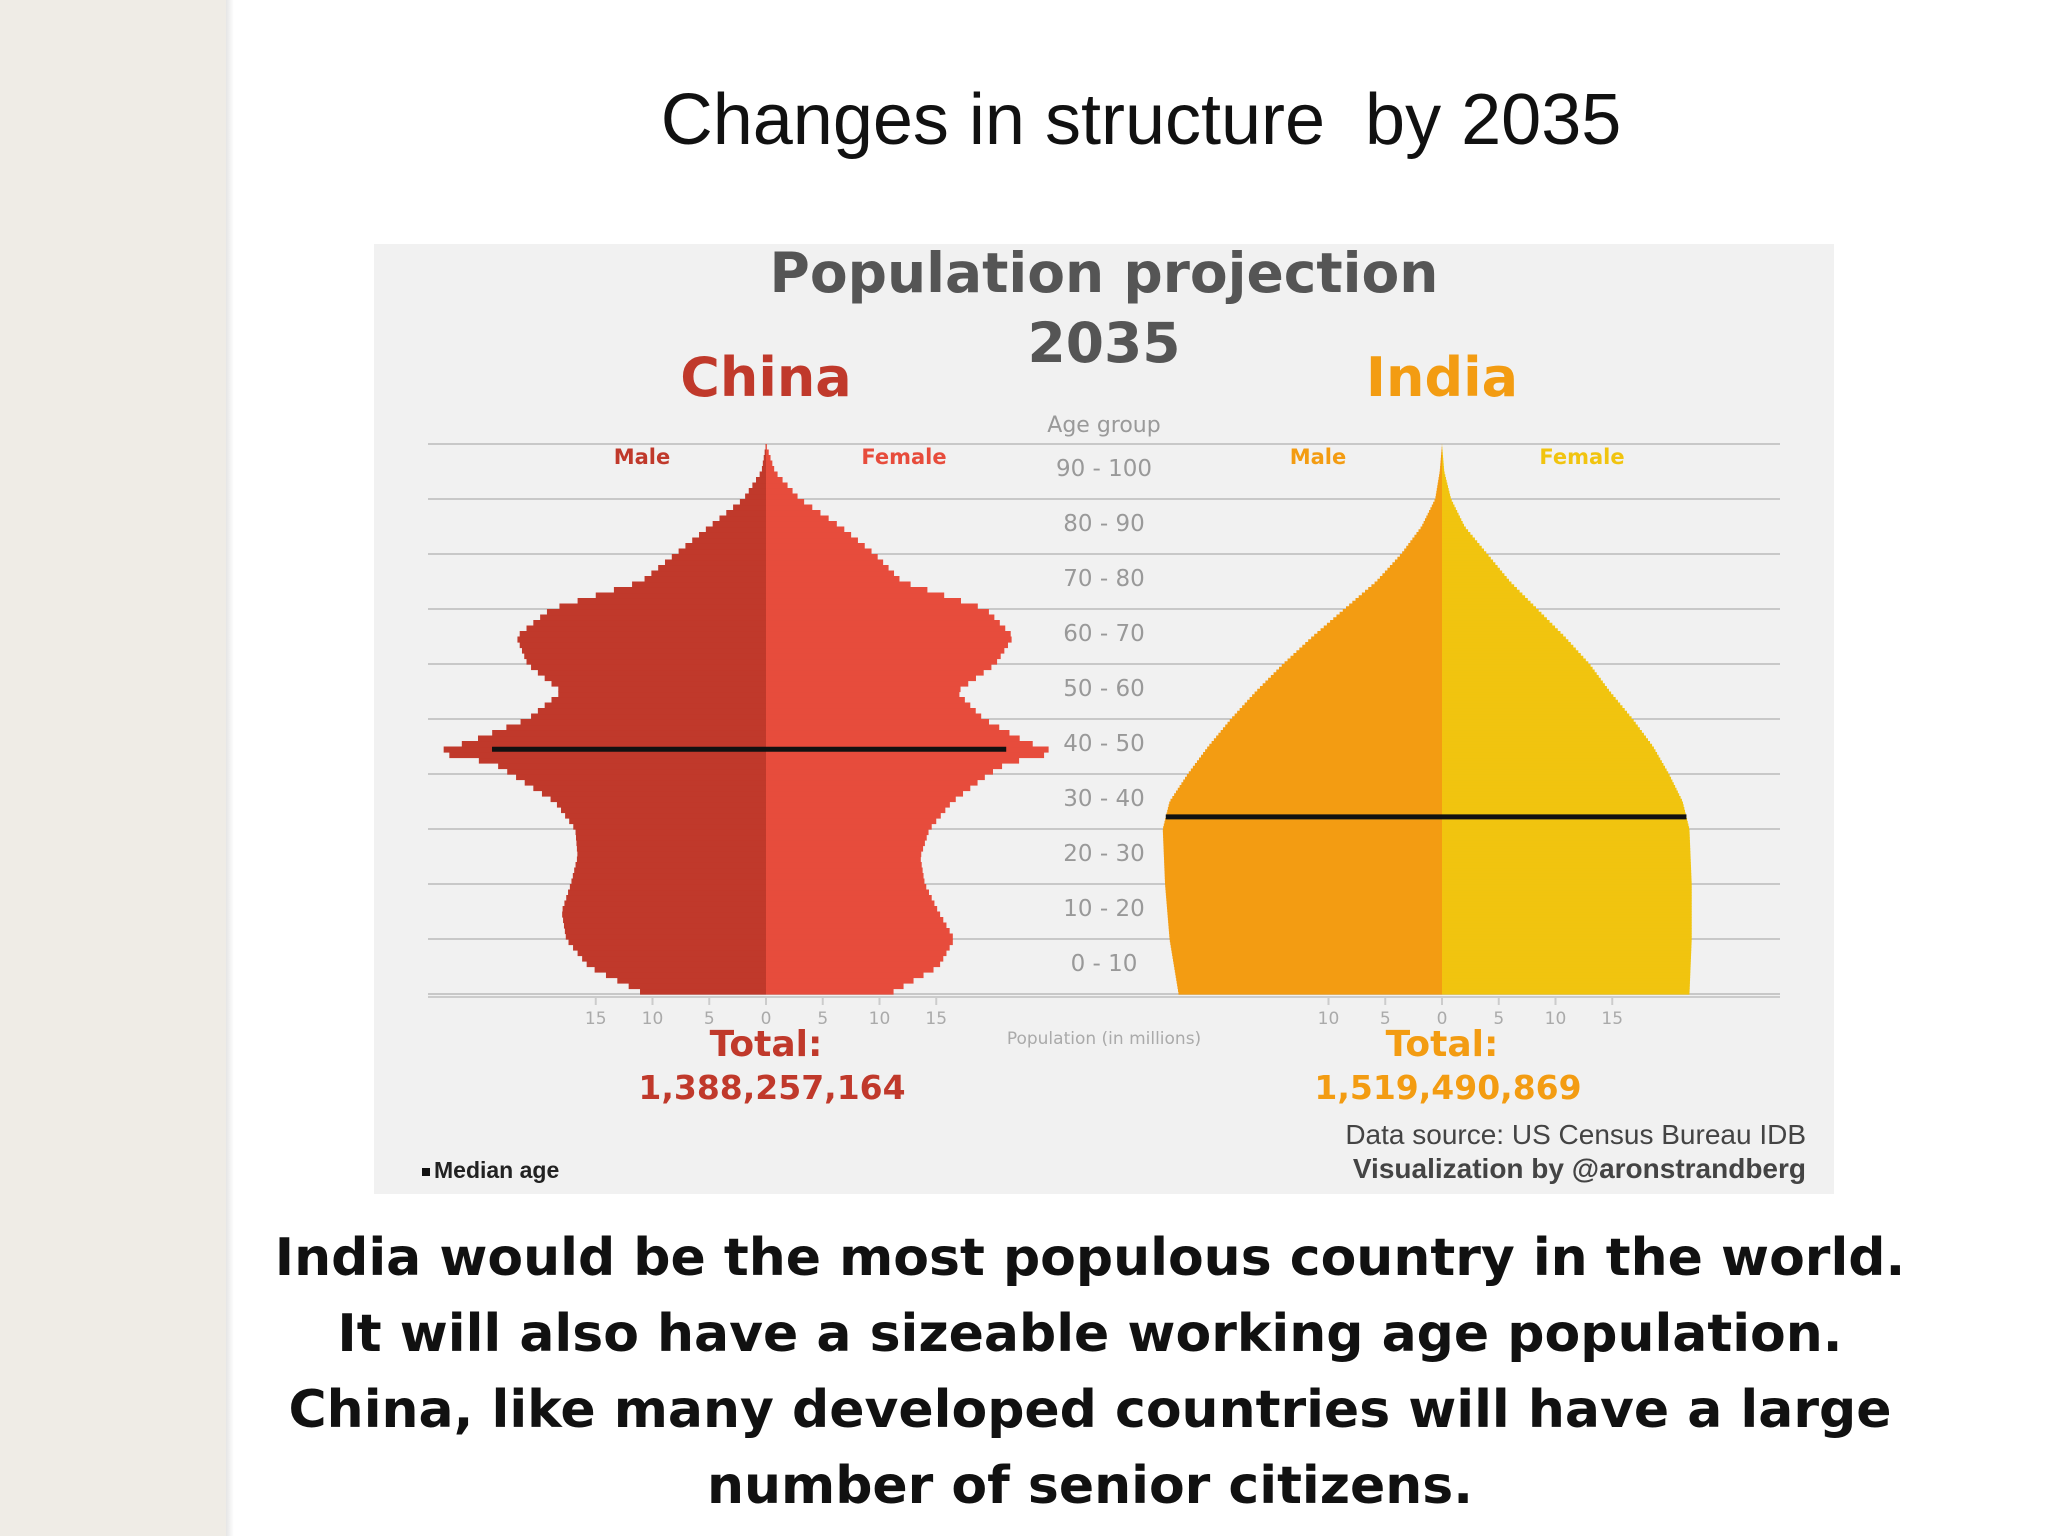 Image resolution: width=2048 pixels, height=1536 pixels. I want to click on chart-subtitle: 2035, so click(1103, 343).